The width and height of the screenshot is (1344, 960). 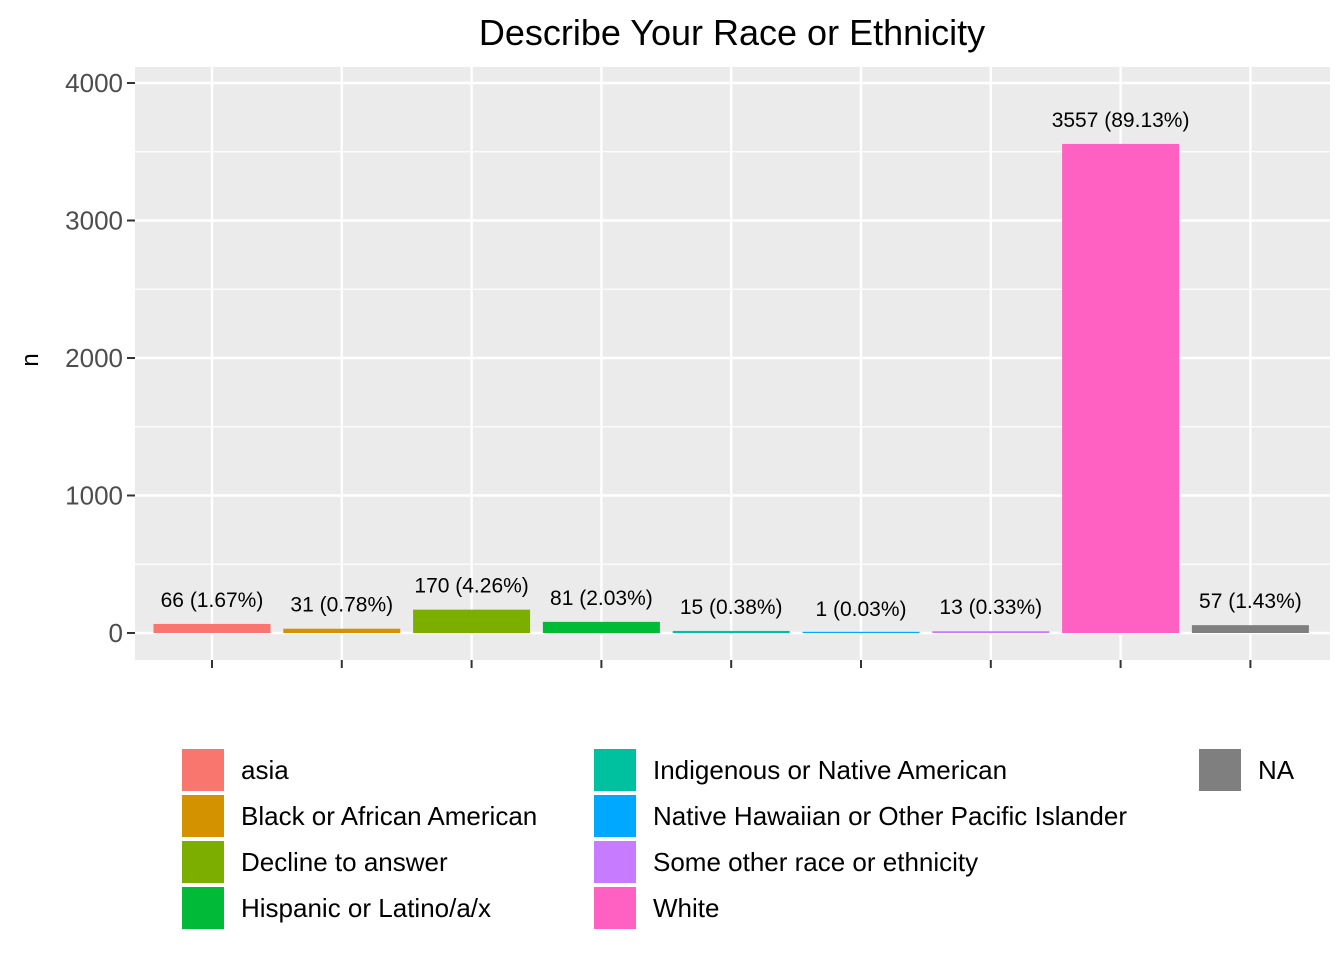 What do you see at coordinates (344, 862) in the screenshot?
I see `legend-label-2: Decline to answer` at bounding box center [344, 862].